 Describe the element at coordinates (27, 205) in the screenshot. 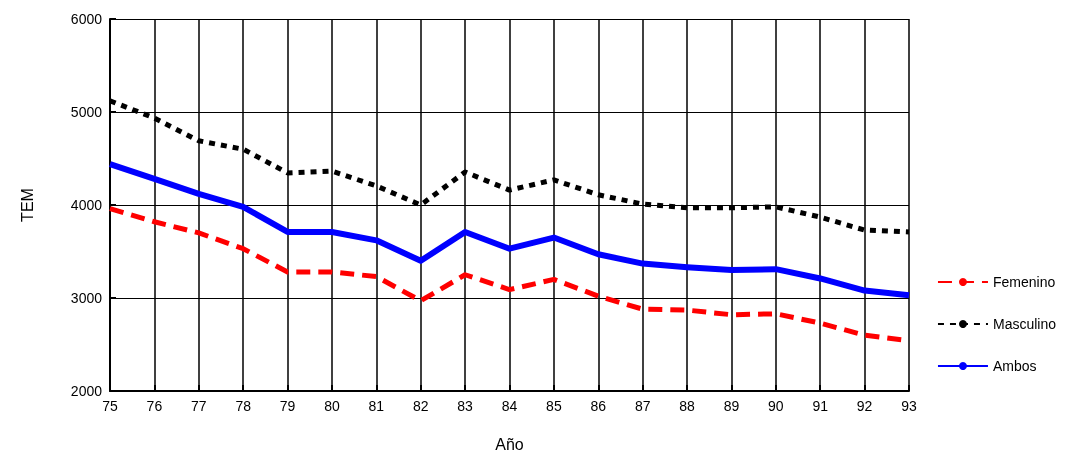

I see `y-axis-title: TEM` at that location.